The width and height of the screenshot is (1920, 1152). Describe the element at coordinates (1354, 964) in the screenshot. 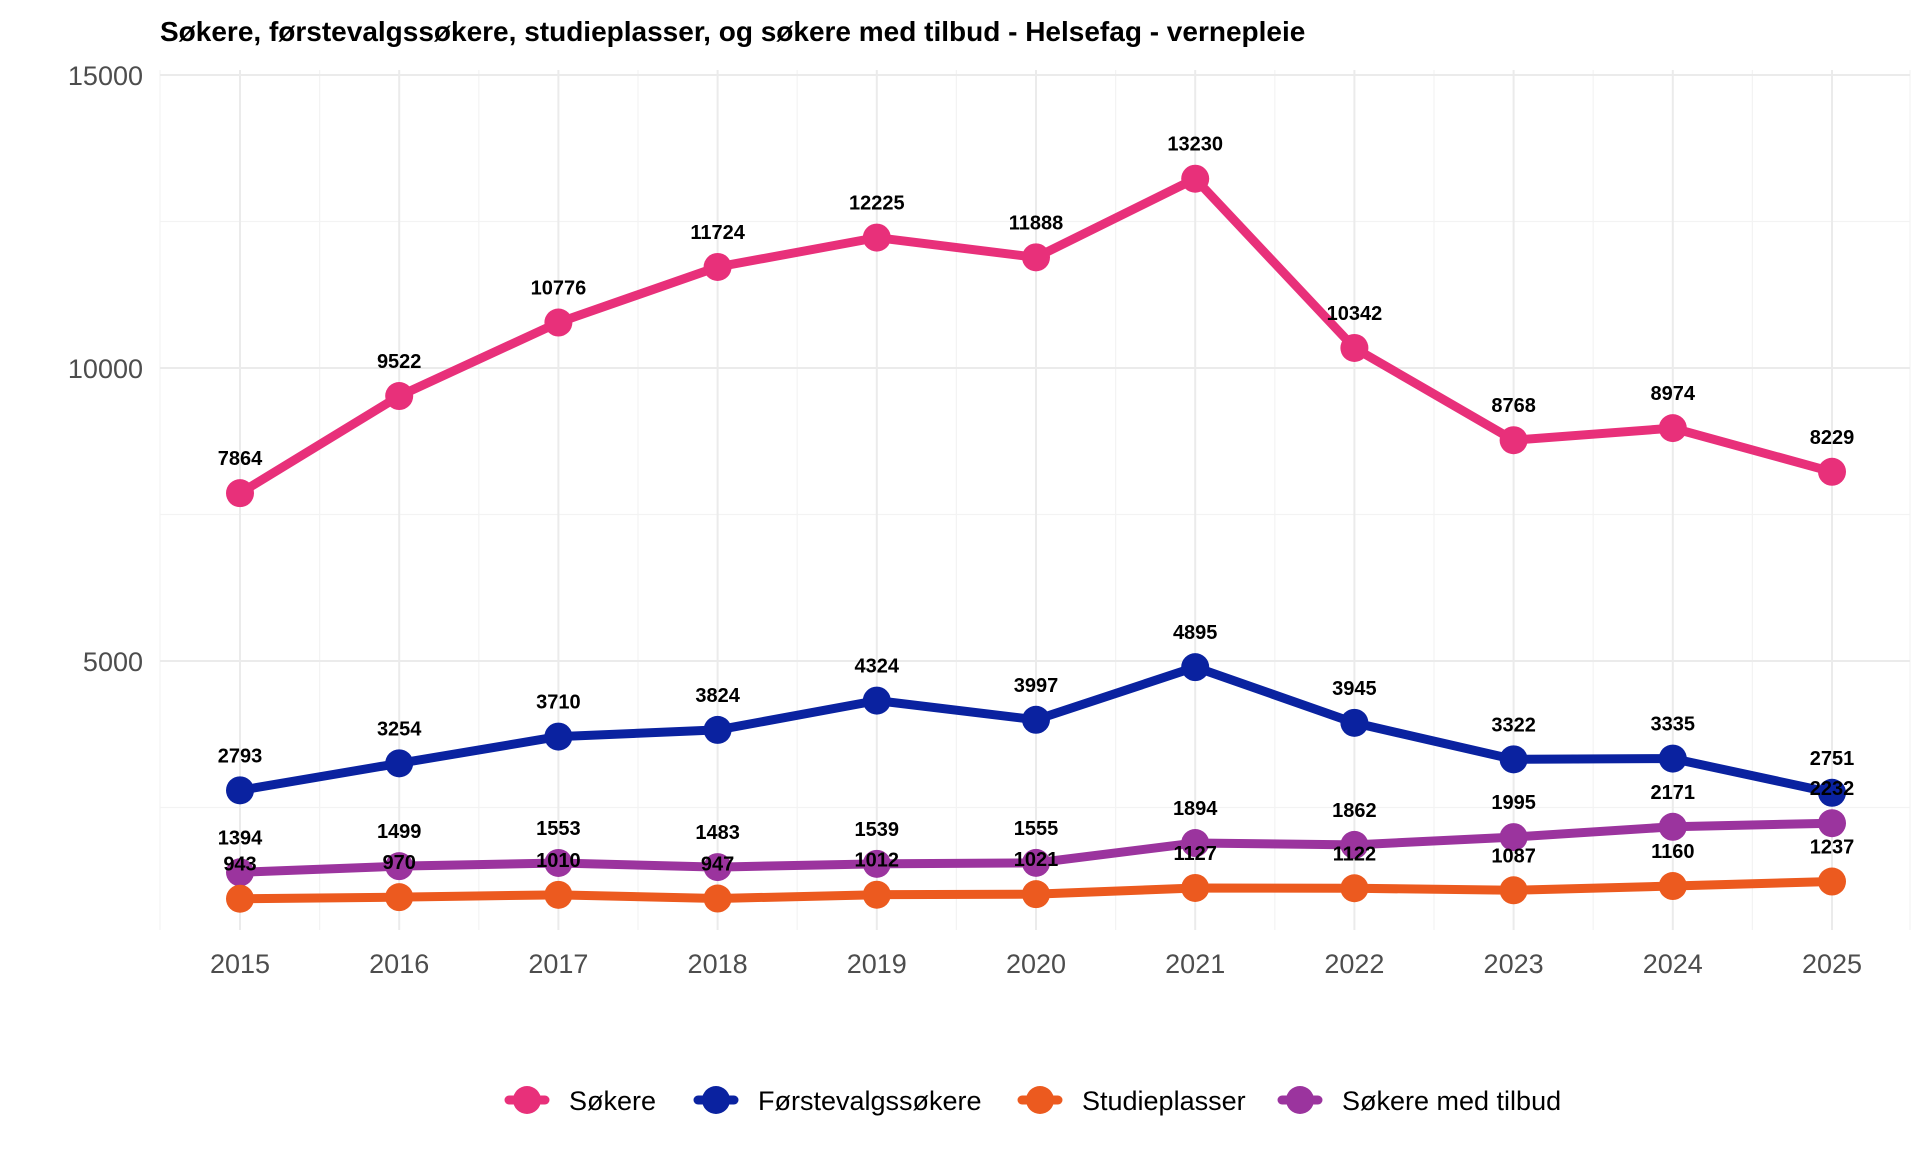

I see `x-tick-label: 2022` at that location.